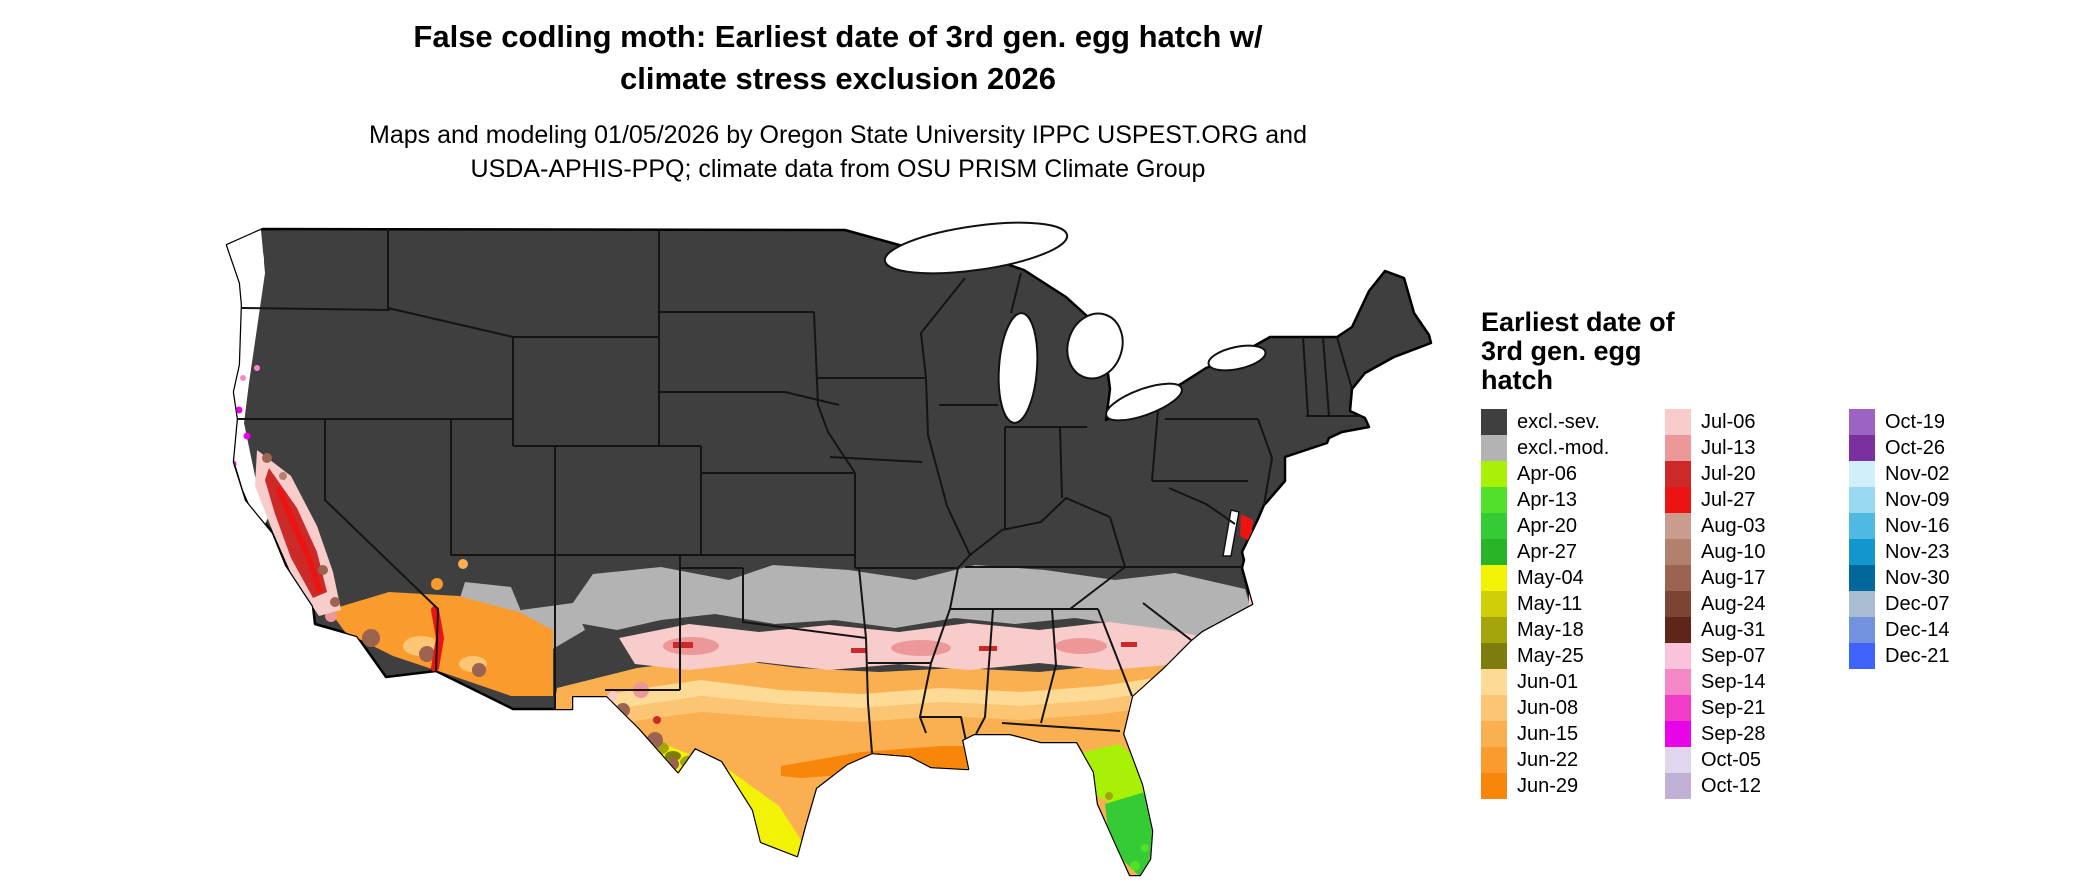  I want to click on legend-label: Aug-31, so click(1733, 629).